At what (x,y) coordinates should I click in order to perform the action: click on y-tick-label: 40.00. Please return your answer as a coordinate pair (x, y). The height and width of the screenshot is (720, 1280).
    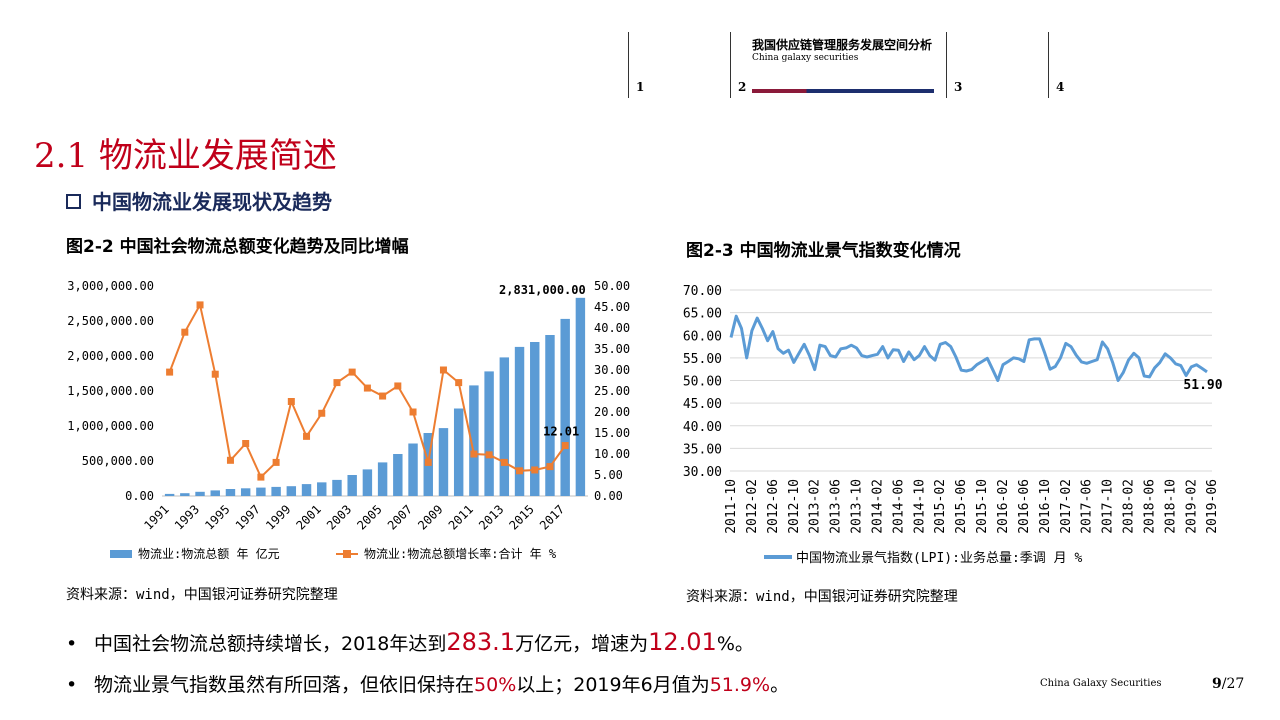
    Looking at the image, I should click on (702, 427).